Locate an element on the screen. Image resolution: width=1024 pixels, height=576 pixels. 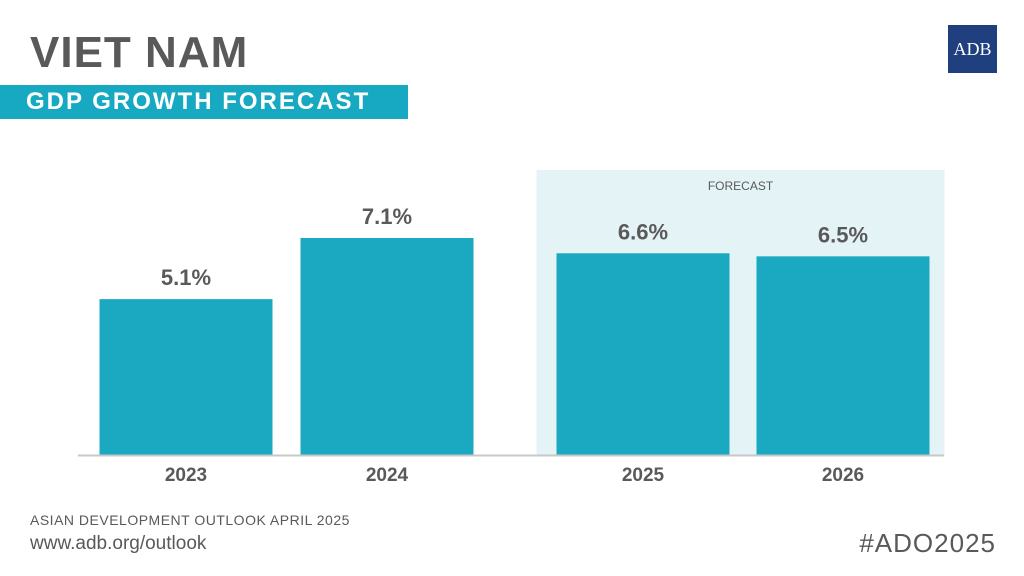
value-label-2023: 5.1% is located at coordinates (186, 277).